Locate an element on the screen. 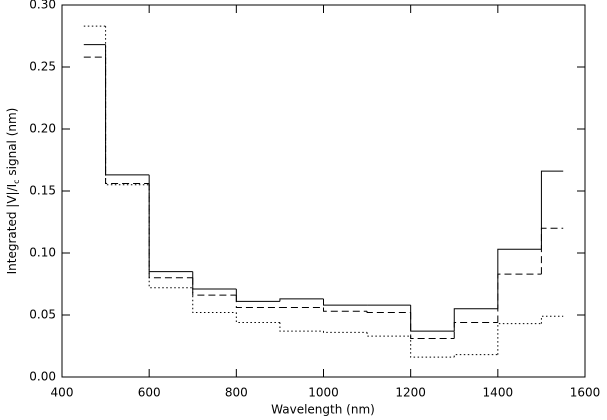  x-tick-label: 800 is located at coordinates (236, 393).